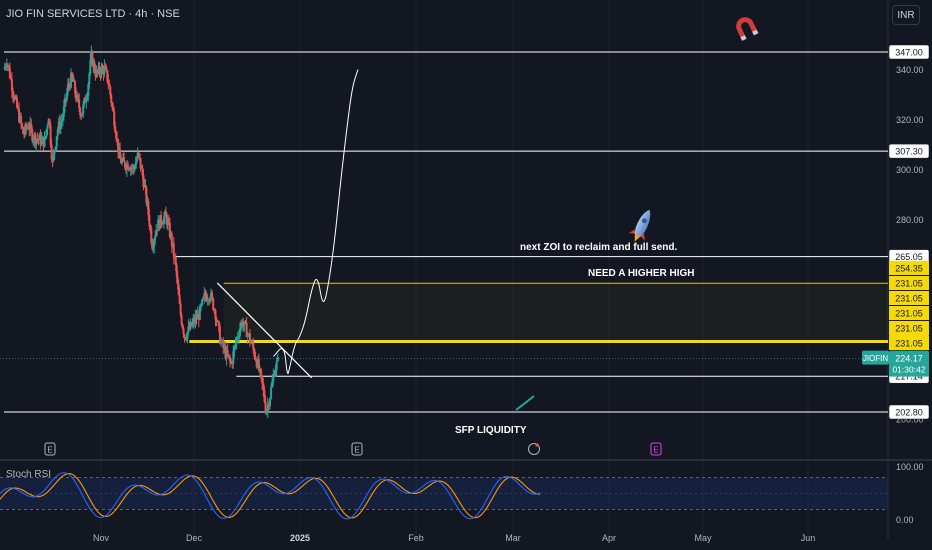 The image size is (932, 550). I want to click on stoch-rsi-pane: 100.00 0.00, so click(462, 493).